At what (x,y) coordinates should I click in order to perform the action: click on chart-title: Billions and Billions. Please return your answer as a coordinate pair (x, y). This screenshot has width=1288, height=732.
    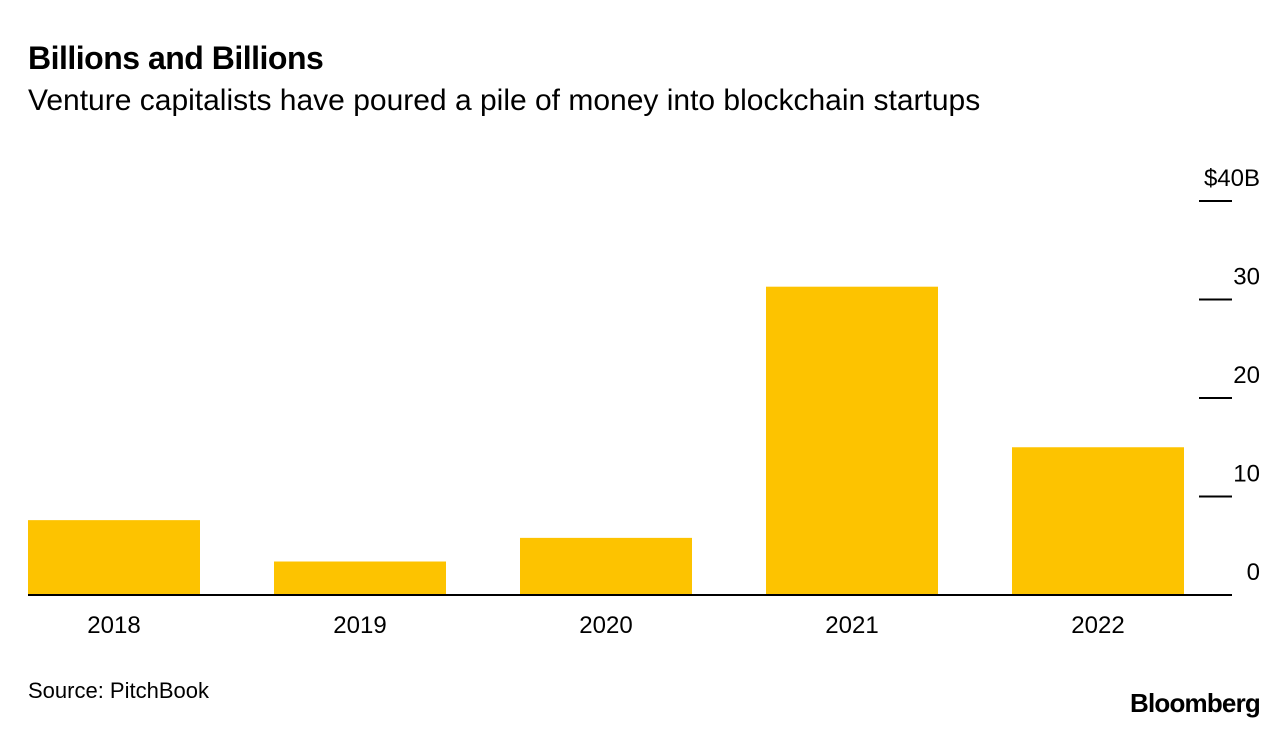
    Looking at the image, I should click on (176, 58).